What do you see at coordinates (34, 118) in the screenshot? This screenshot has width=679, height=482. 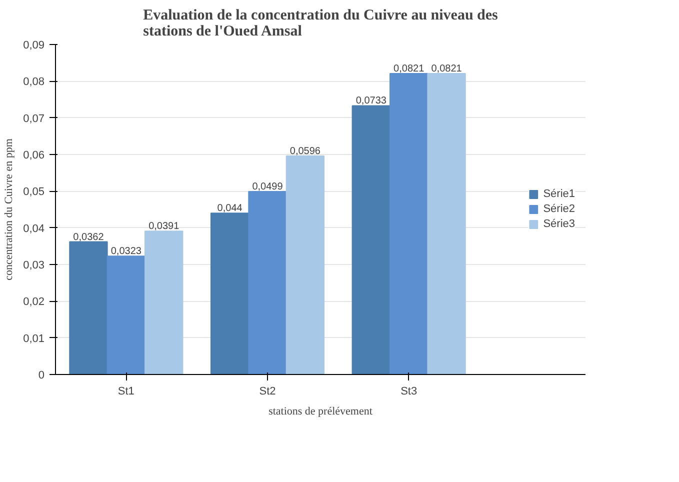 I see `y-tick-label: 0,07` at bounding box center [34, 118].